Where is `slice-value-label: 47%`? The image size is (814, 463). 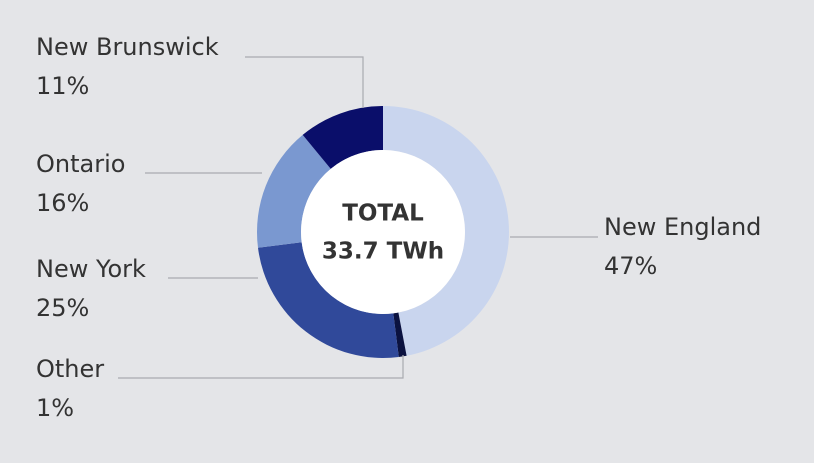
slice-value-label: 47% is located at coordinates (630, 266).